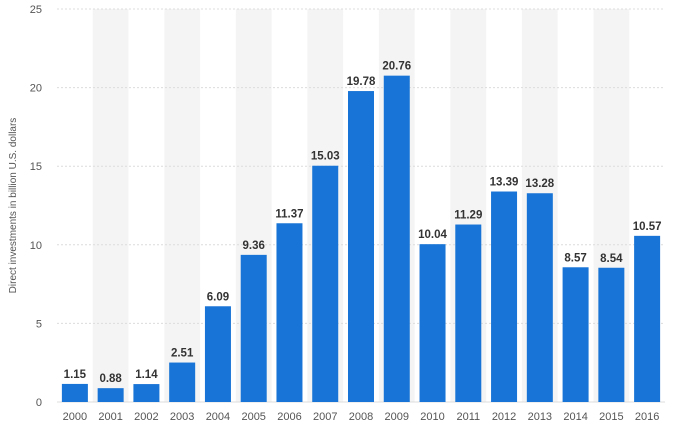 The image size is (678, 431). Describe the element at coordinates (361, 246) in the screenshot. I see `bar-2008` at that location.